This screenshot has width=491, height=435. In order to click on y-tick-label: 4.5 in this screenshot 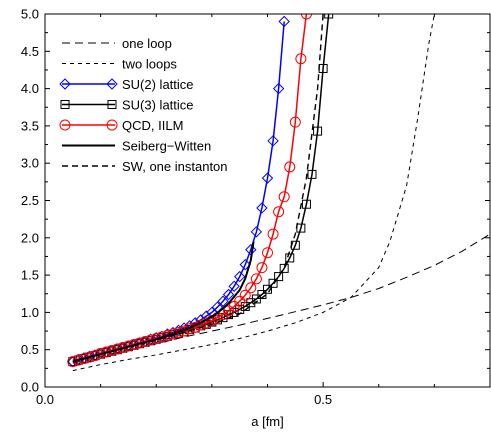, I will do `click(30, 51)`.